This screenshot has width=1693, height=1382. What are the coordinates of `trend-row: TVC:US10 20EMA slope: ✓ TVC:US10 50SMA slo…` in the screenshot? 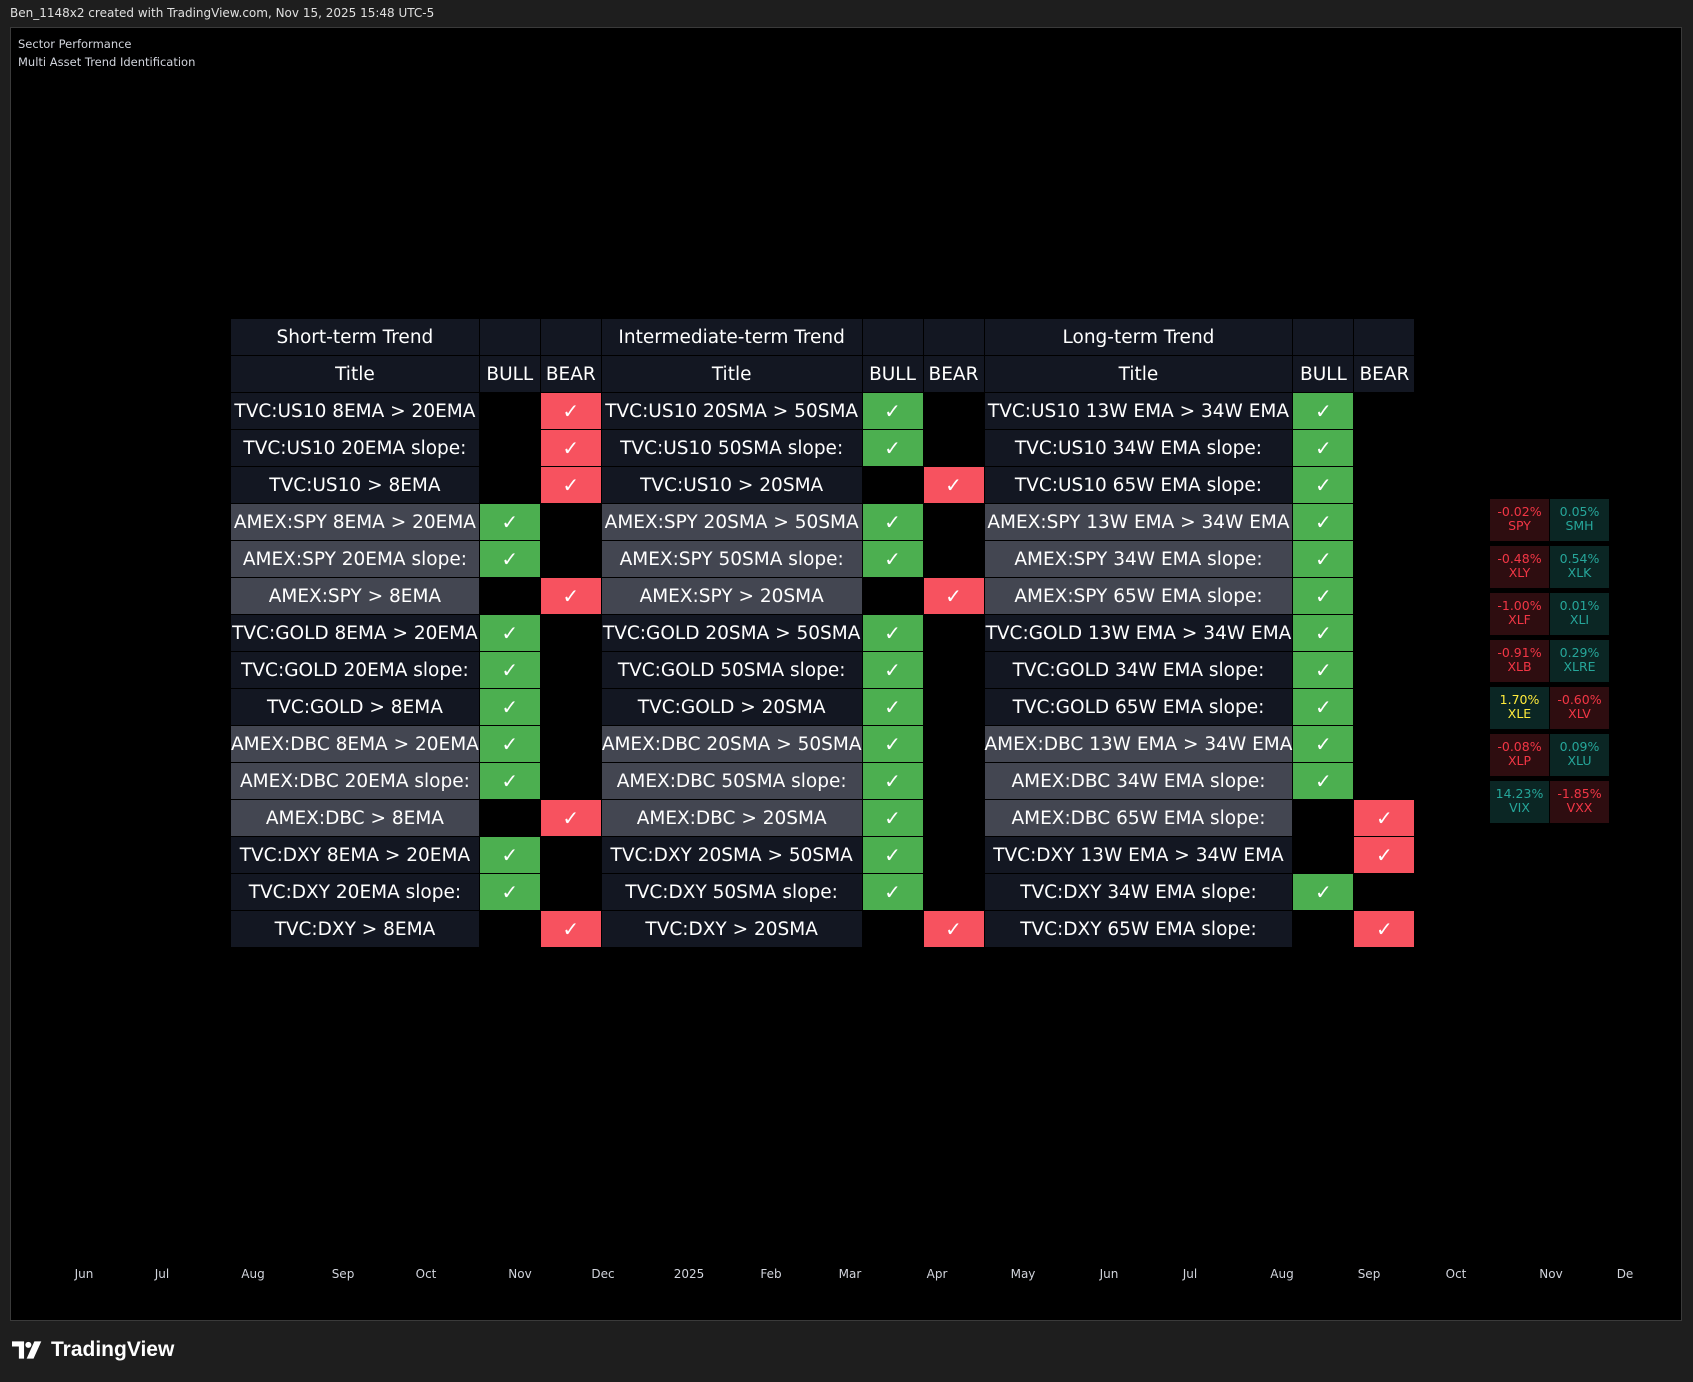 It's located at (823, 448).